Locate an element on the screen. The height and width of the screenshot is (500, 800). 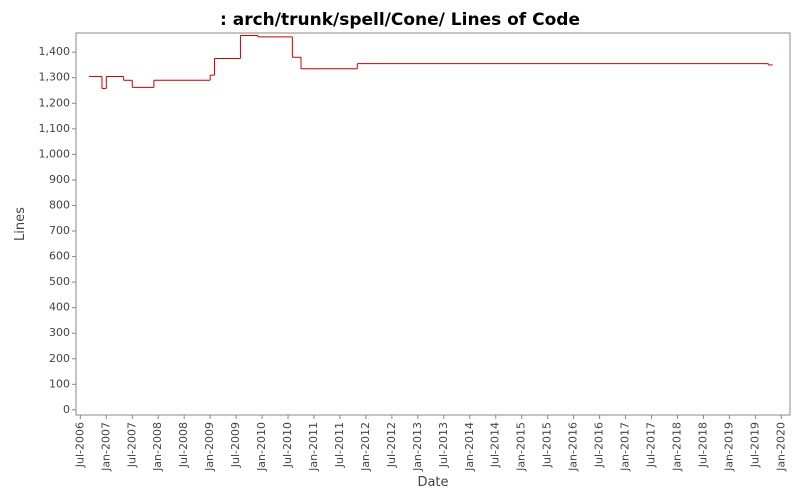
chart-title: : arch/trunk/spell/Cone/ Lines of Code is located at coordinates (400, 20).